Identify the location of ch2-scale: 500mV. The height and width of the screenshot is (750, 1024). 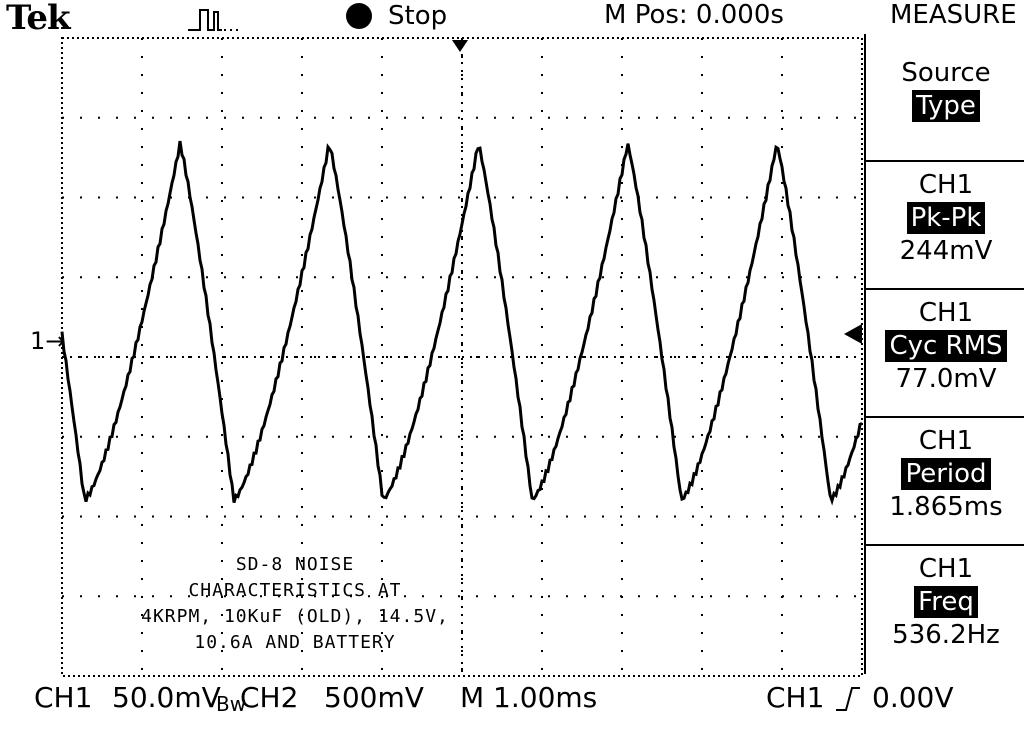
(374, 697).